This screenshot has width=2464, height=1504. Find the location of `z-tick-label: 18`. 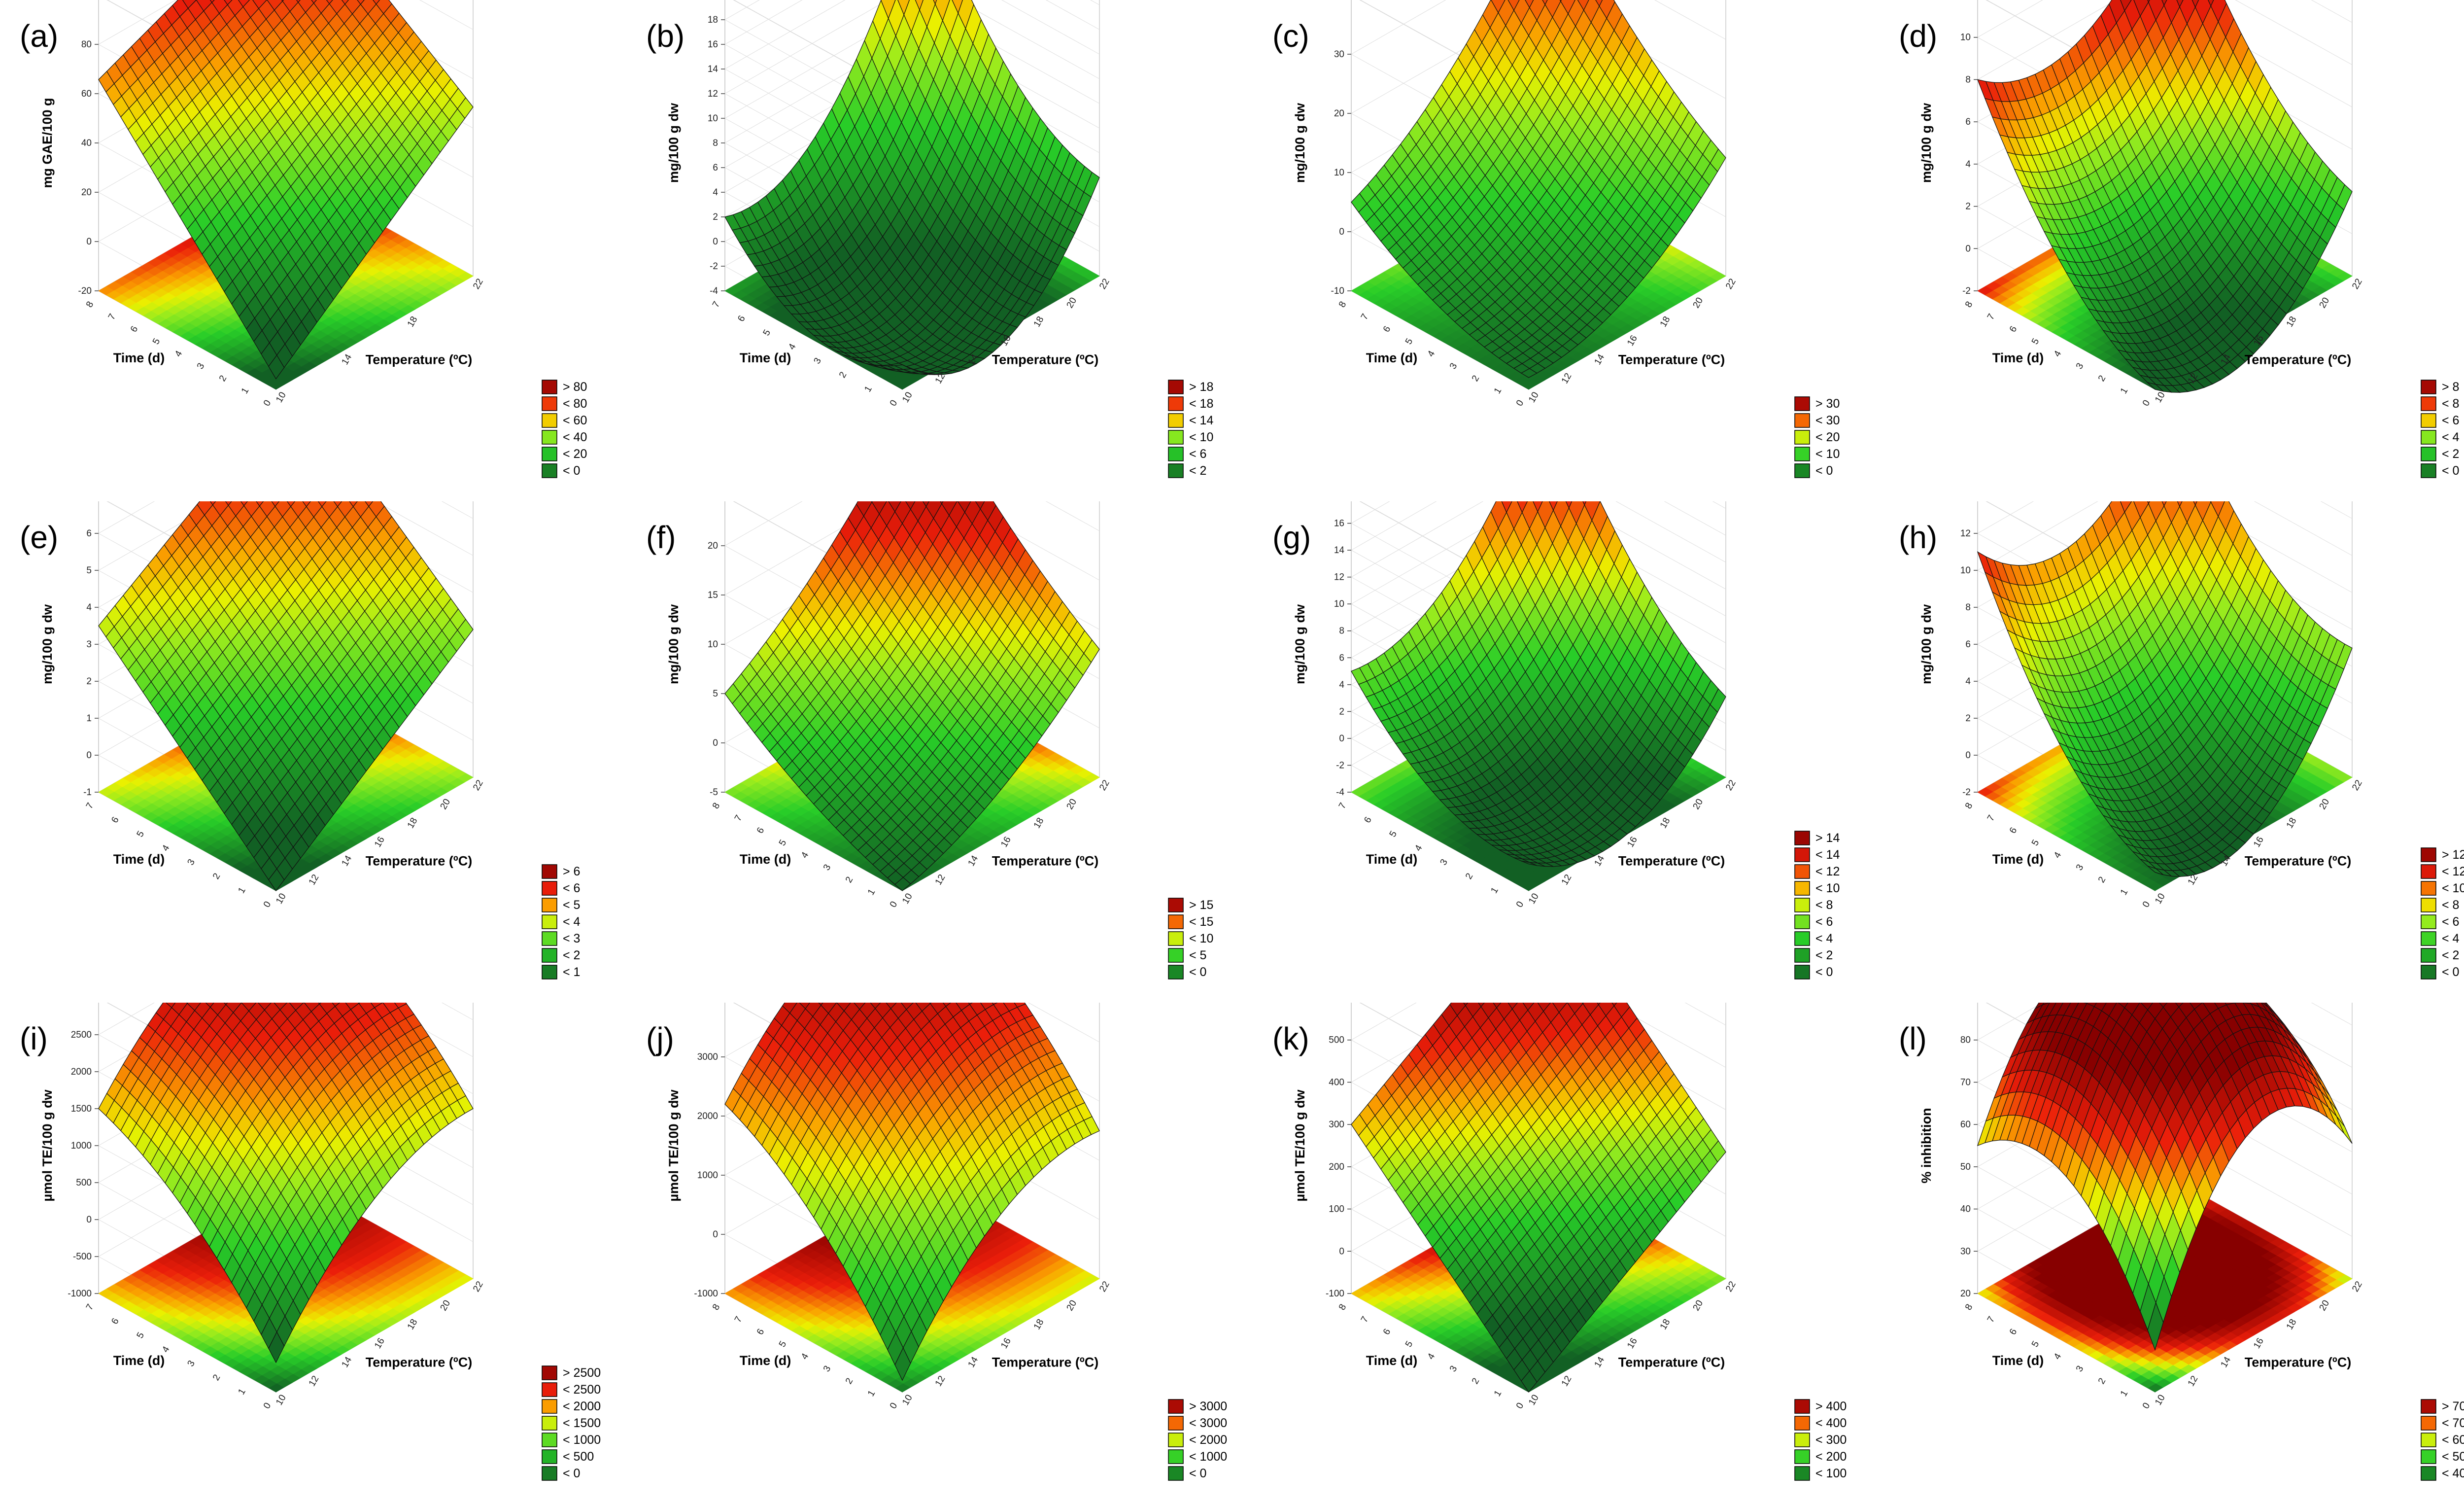

z-tick-label: 18 is located at coordinates (713, 20).